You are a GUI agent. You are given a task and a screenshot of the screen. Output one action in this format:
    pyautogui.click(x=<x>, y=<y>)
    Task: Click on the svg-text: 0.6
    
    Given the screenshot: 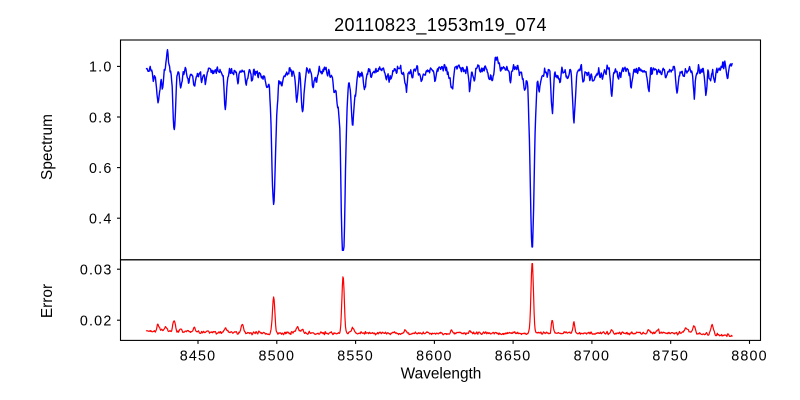 What is the action you would take?
    pyautogui.click(x=100, y=169)
    